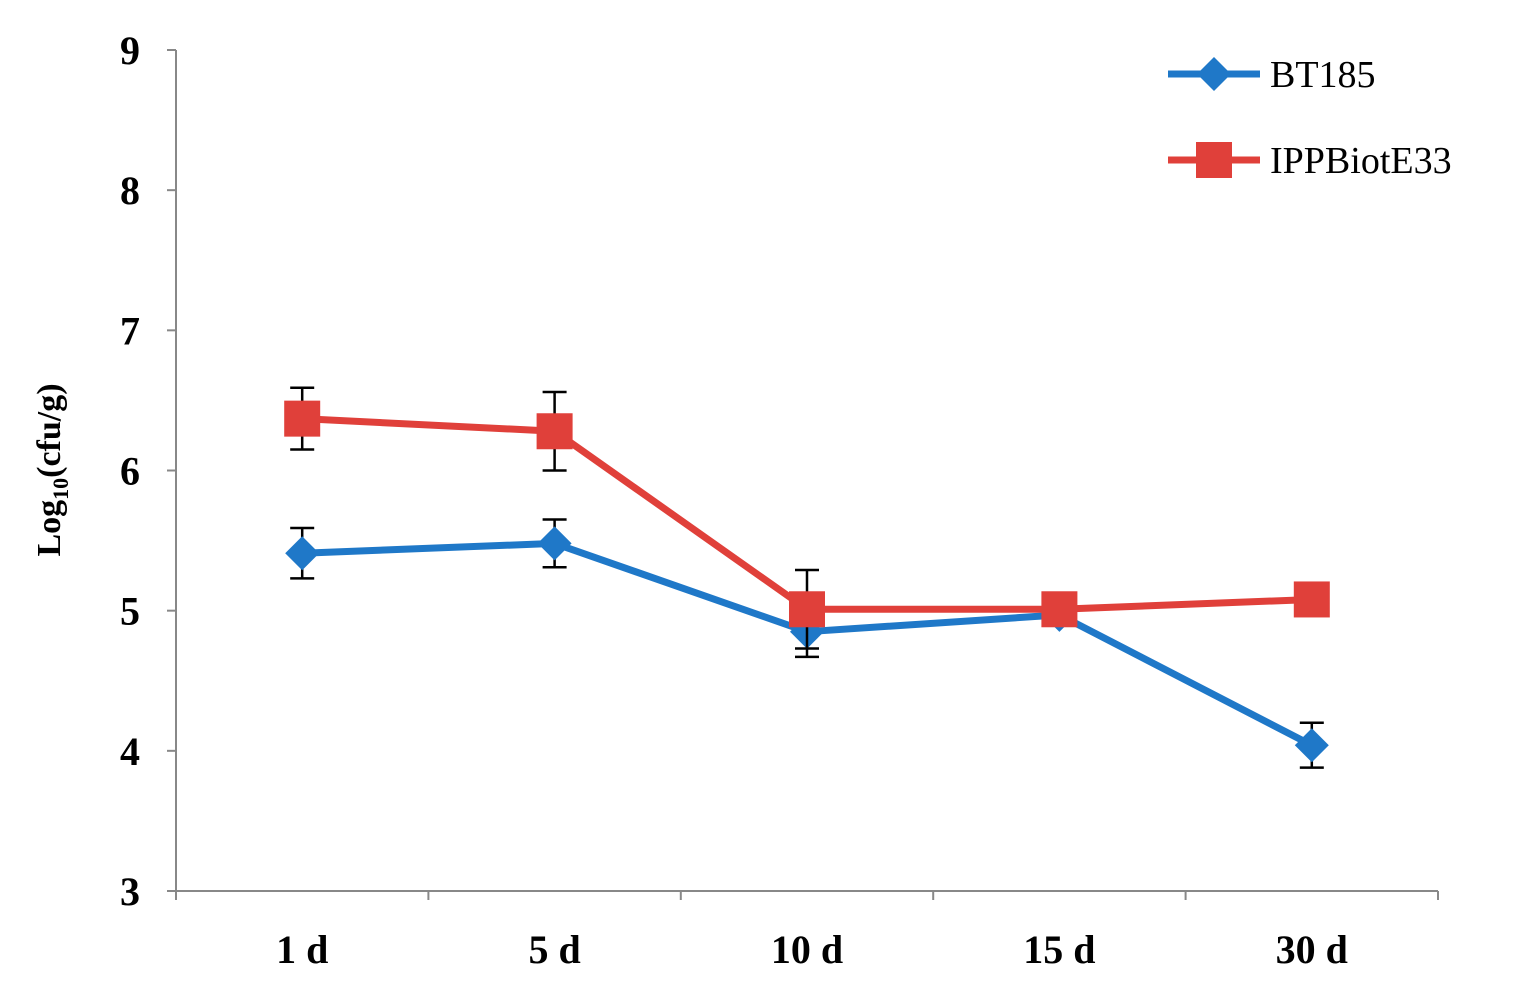 The height and width of the screenshot is (996, 1514). What do you see at coordinates (1059, 949) in the screenshot?
I see `x-tick-label: 15 d` at bounding box center [1059, 949].